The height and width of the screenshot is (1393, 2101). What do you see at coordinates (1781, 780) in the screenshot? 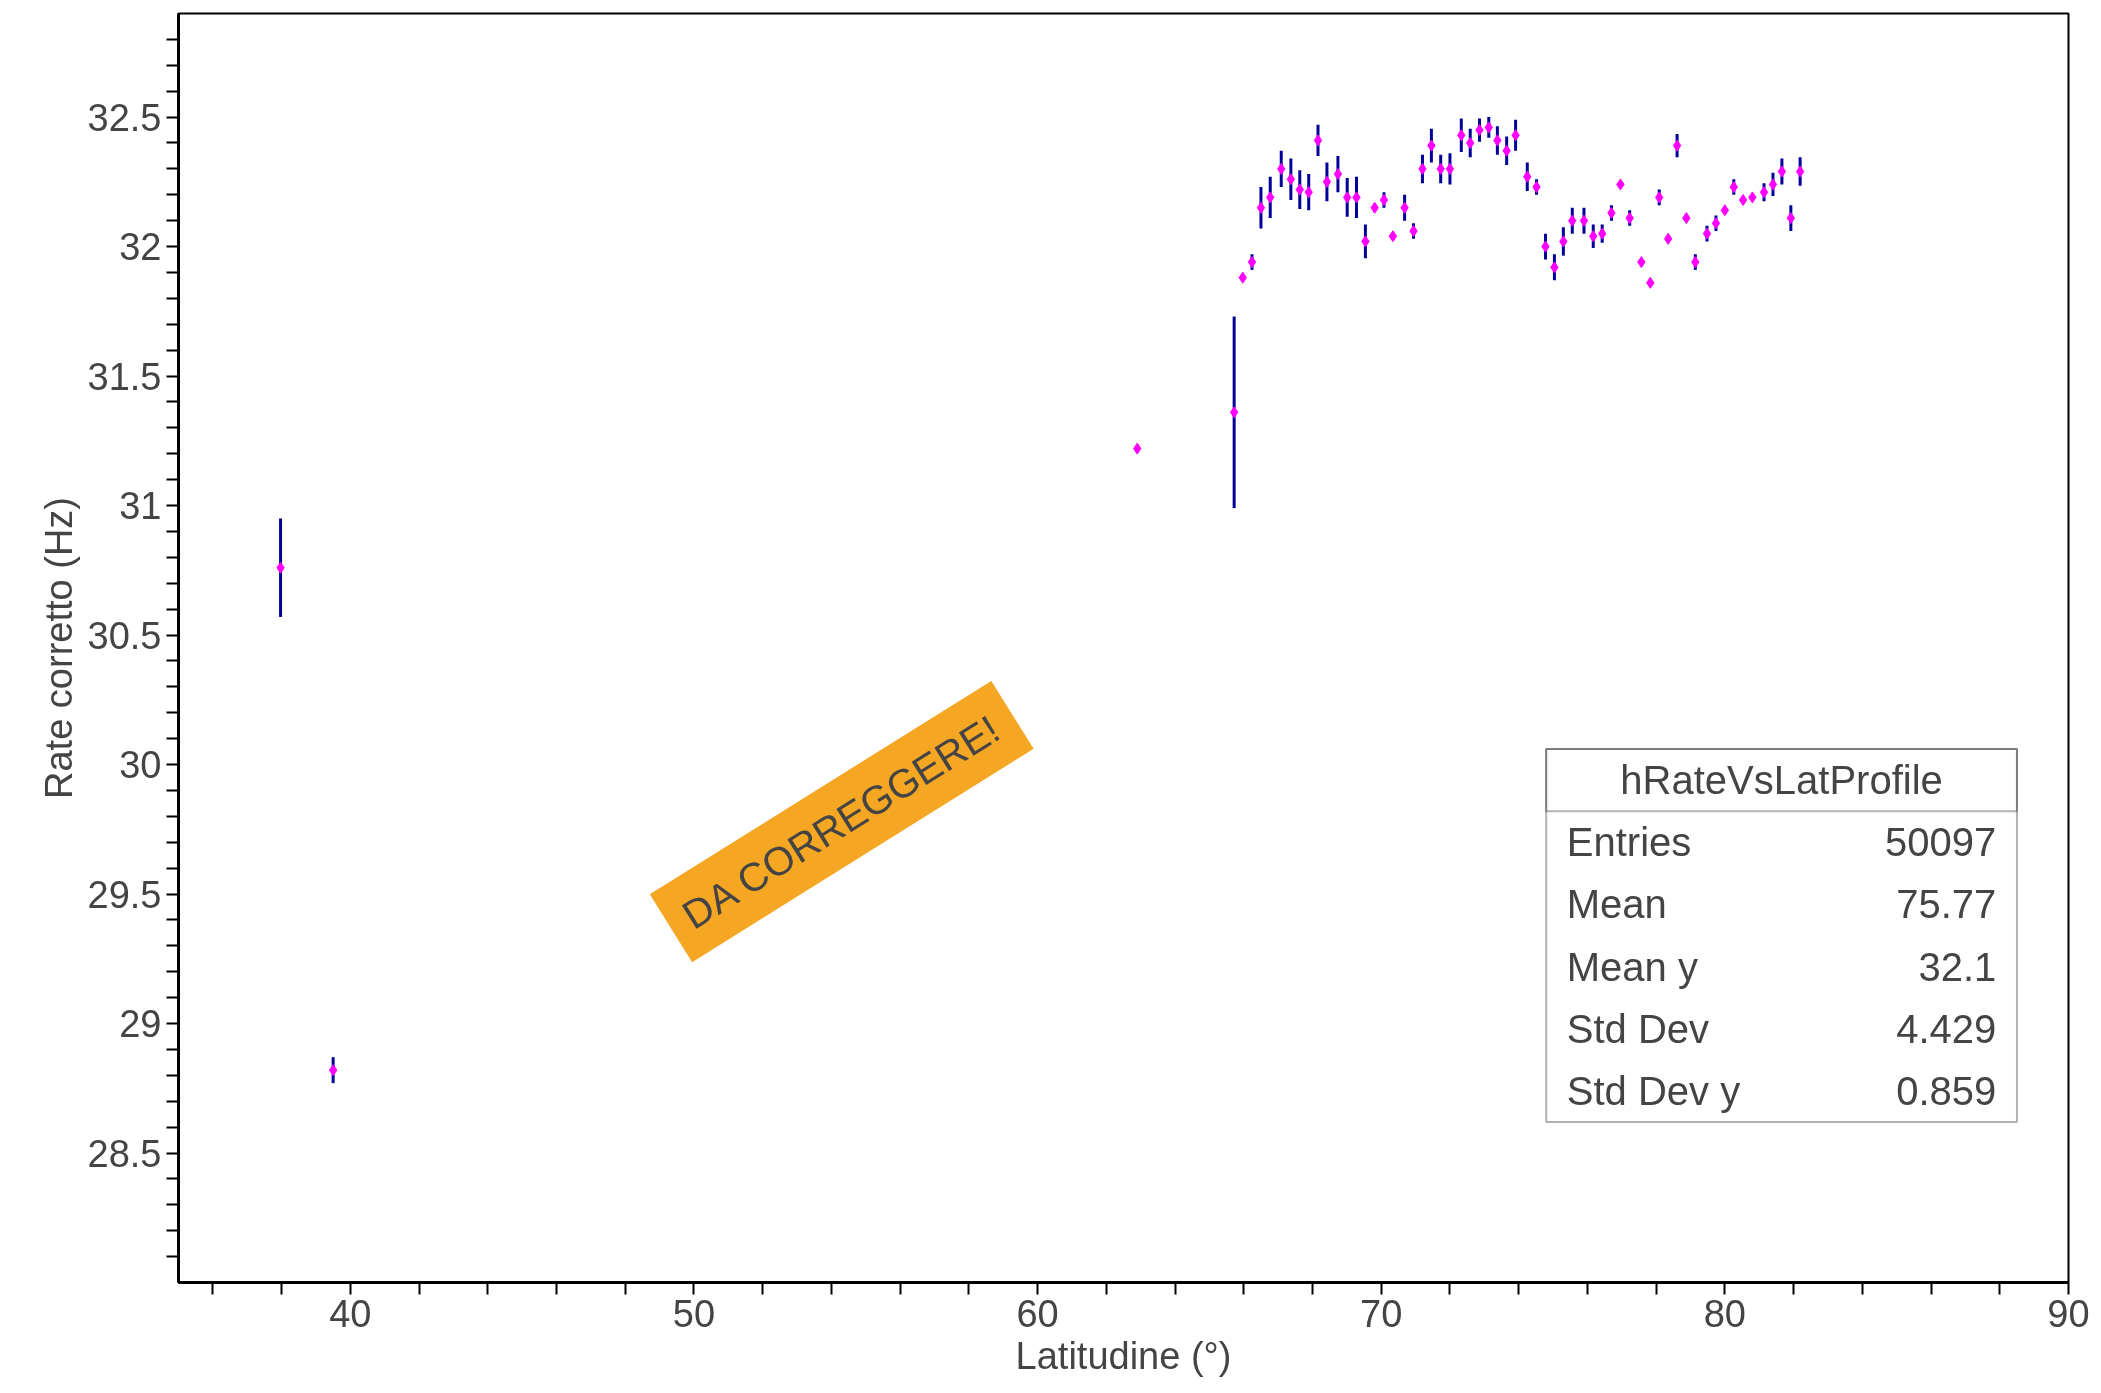
I see `annotation: hRateVsLatProfile` at bounding box center [1781, 780].